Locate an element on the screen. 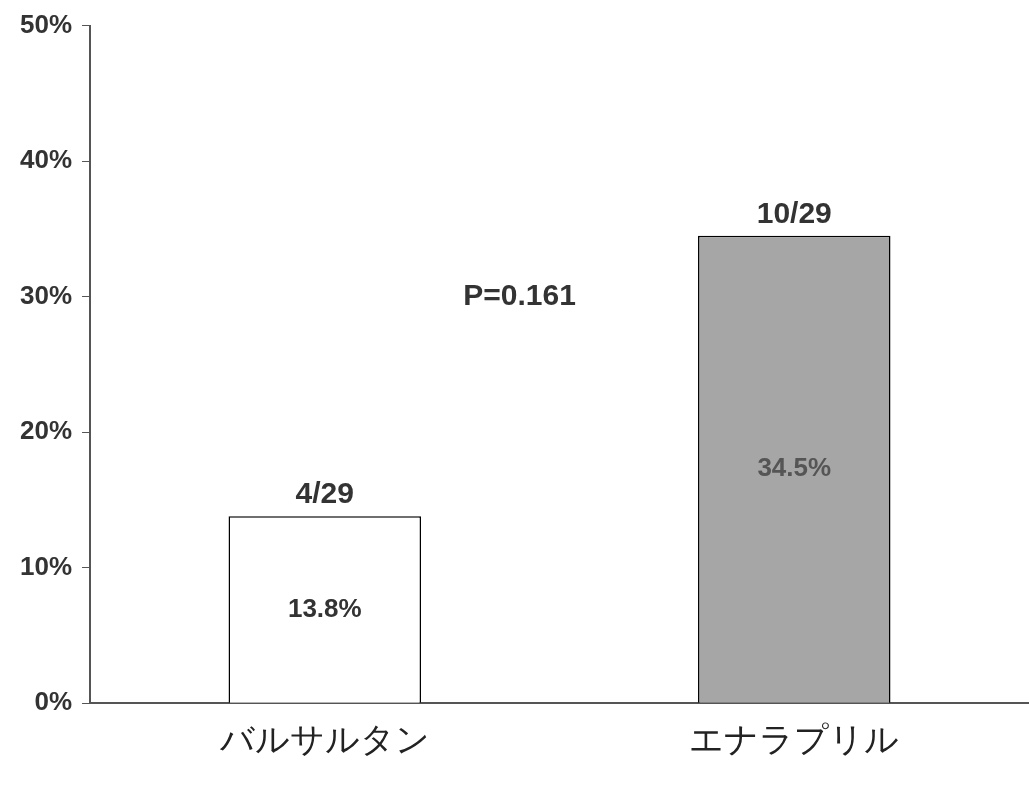 Image resolution: width=1029 pixels, height=790 pixels. y-tick-label: 30% is located at coordinates (46, 294).